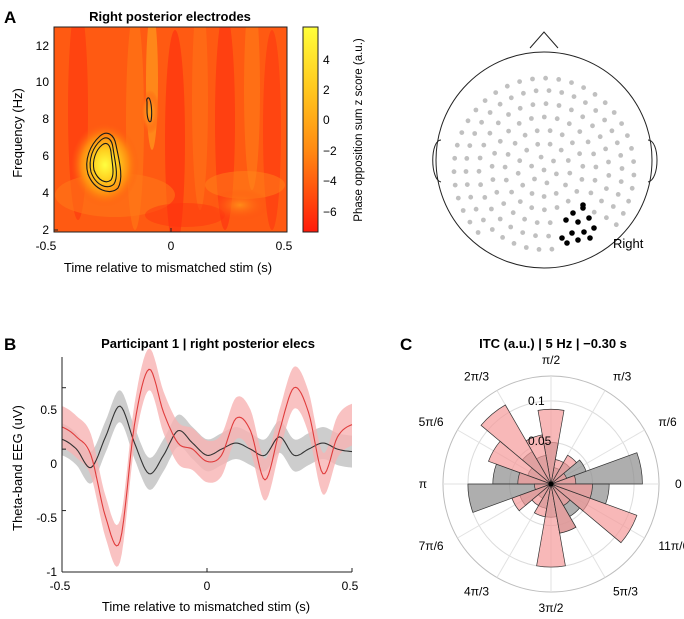 Image resolution: width=684 pixels, height=619 pixels. What do you see at coordinates (164, 246) in the screenshot?
I see `heatmap-x-tick-labels: -0.5 0 0.5` at bounding box center [164, 246].